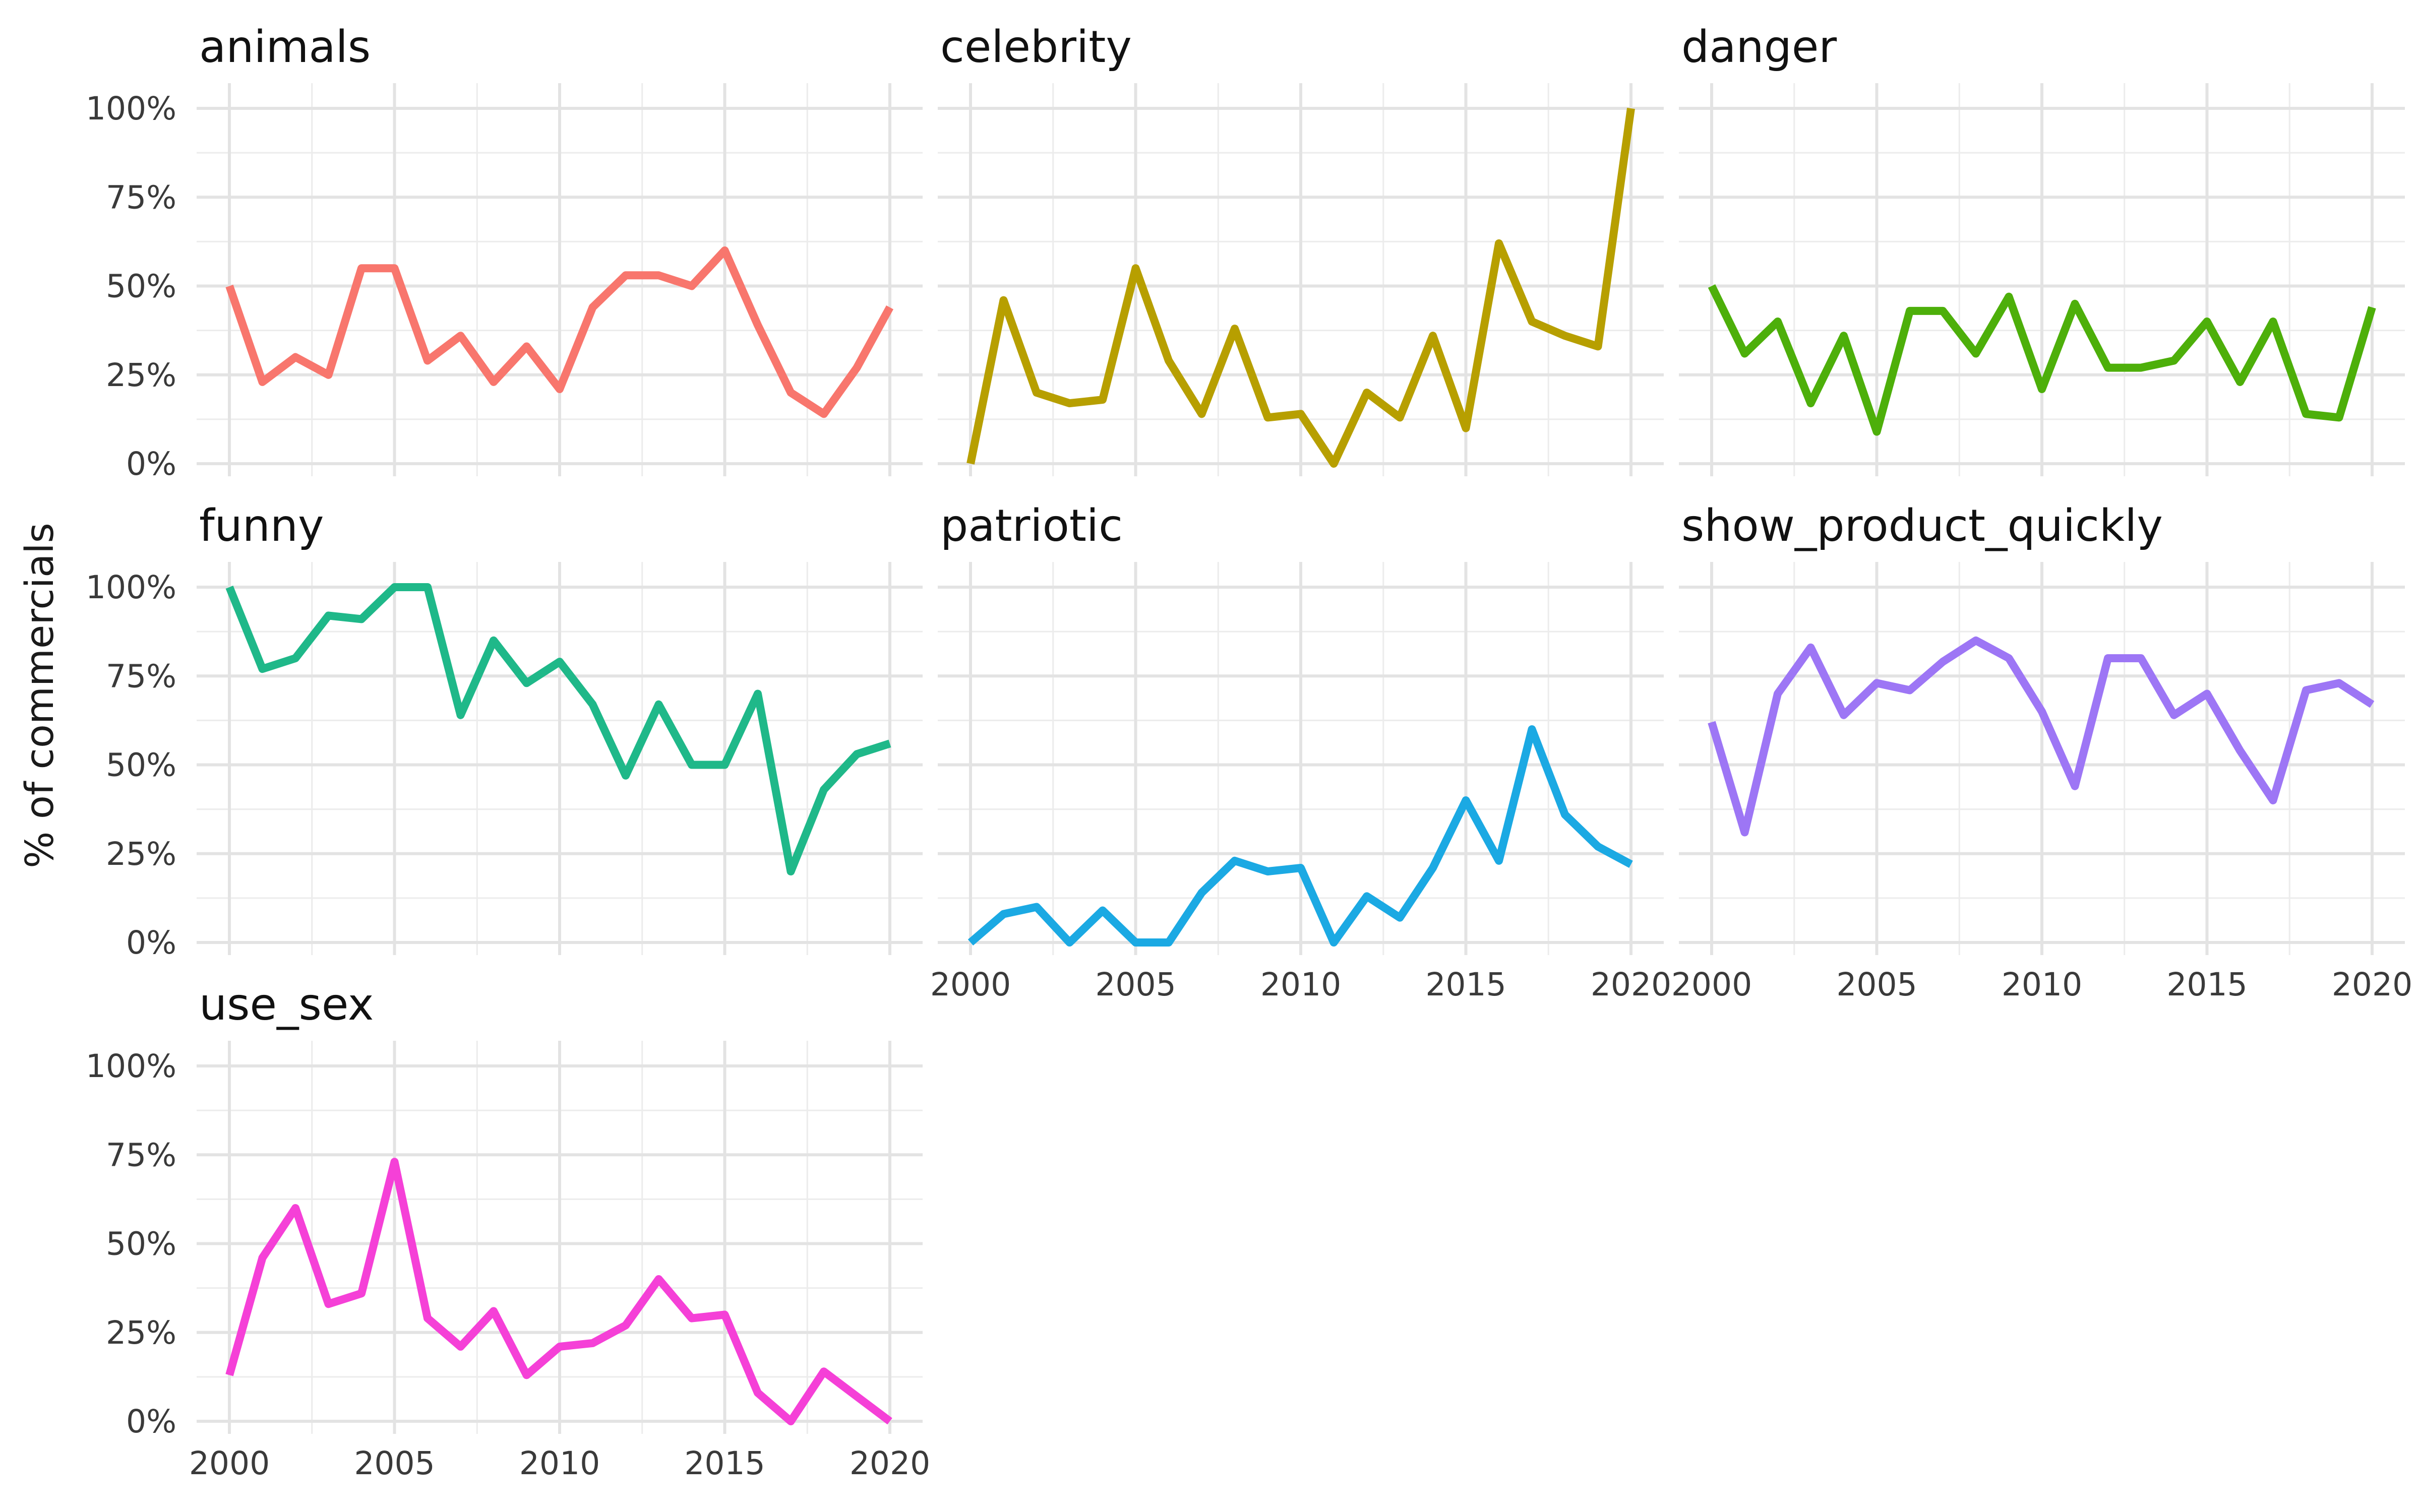  I want to click on series-line-animals, so click(559, 332).